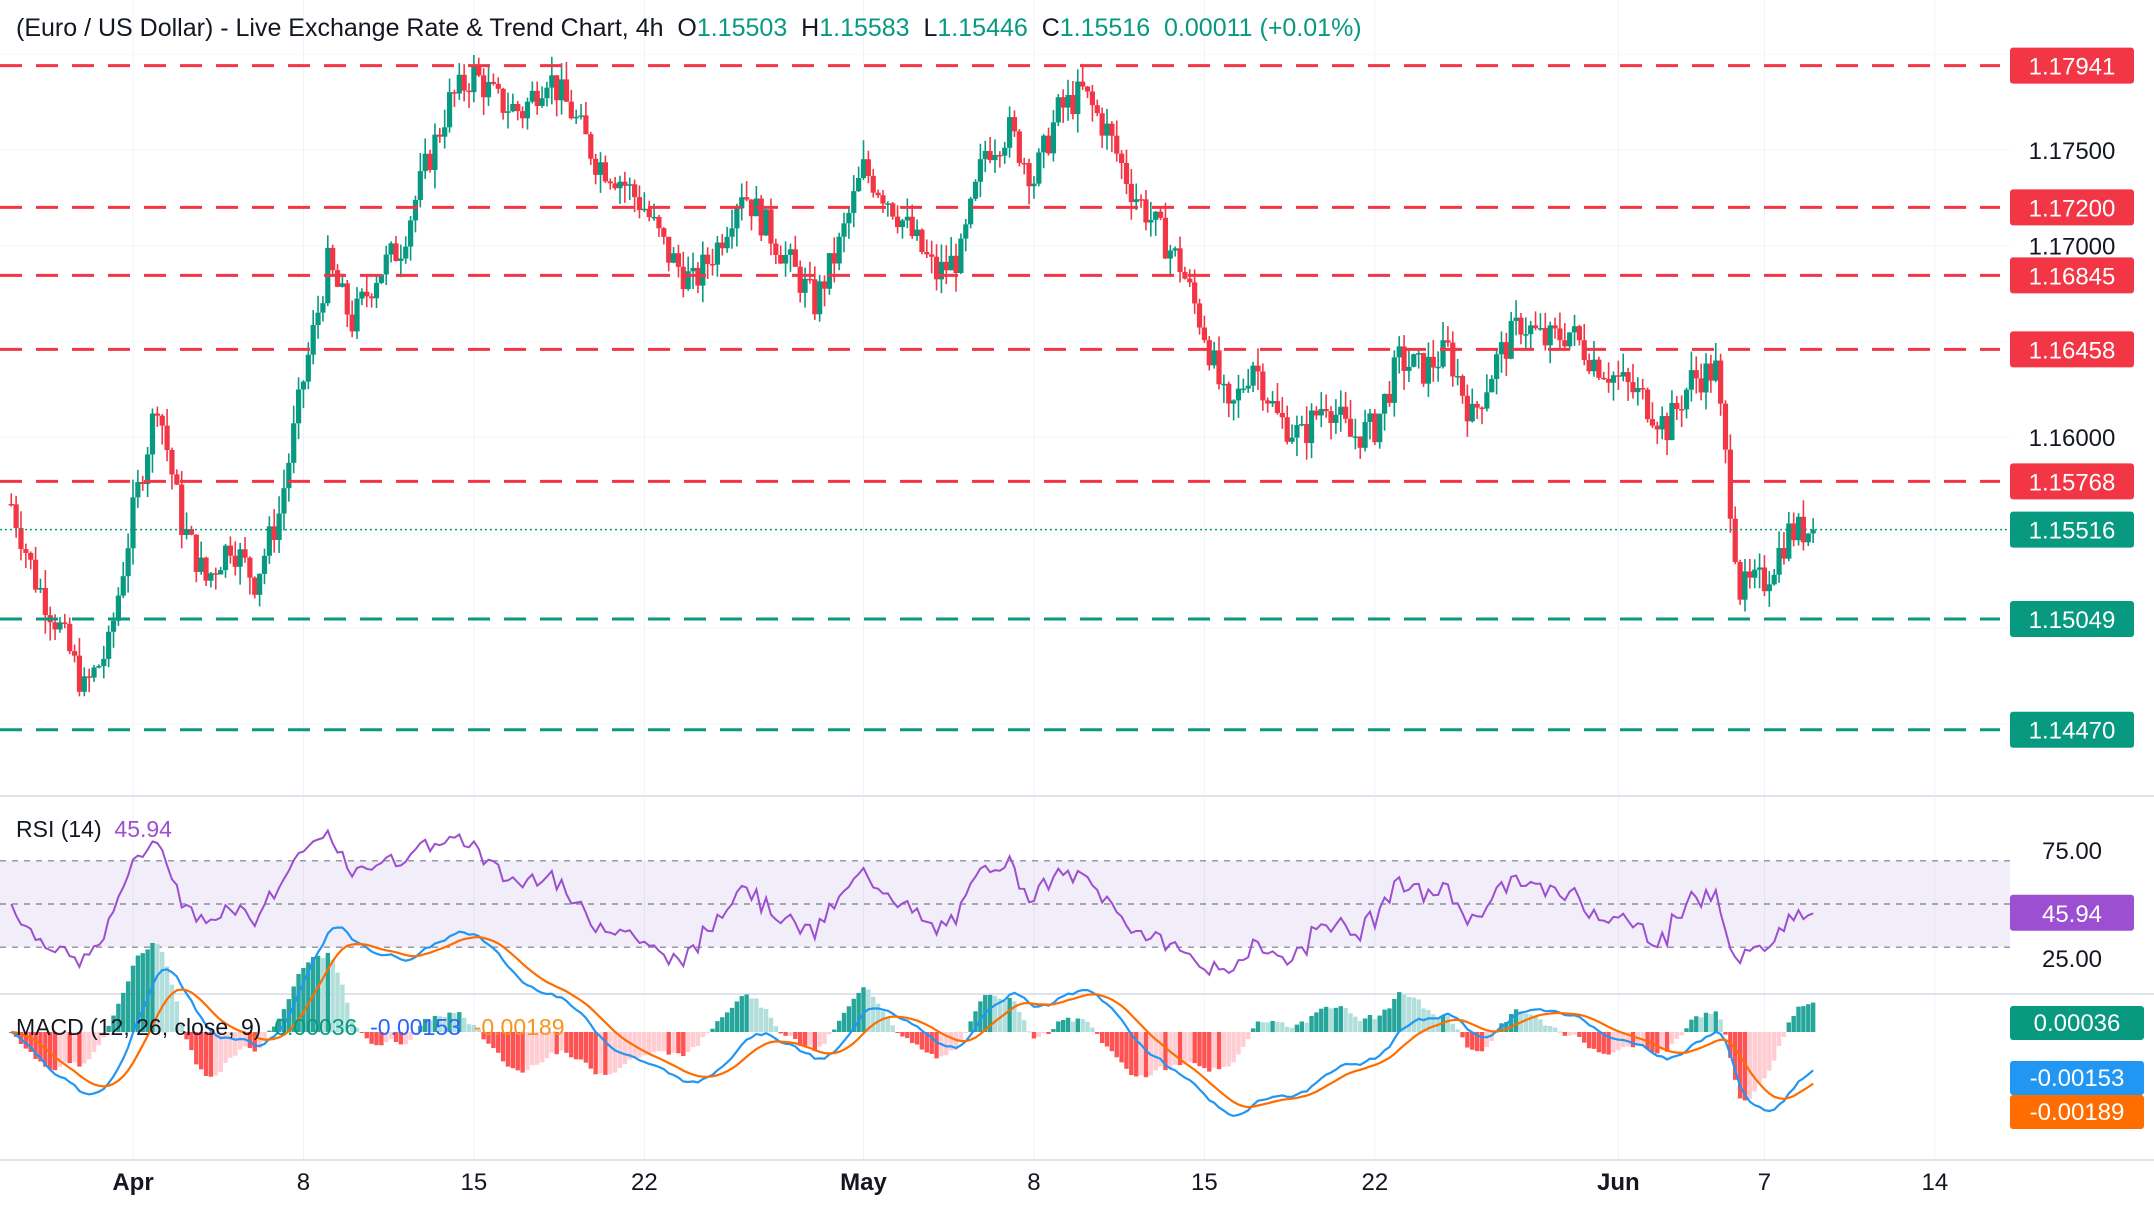  Describe the element at coordinates (2072, 618) in the screenshot. I see `support-level-badge` at that location.